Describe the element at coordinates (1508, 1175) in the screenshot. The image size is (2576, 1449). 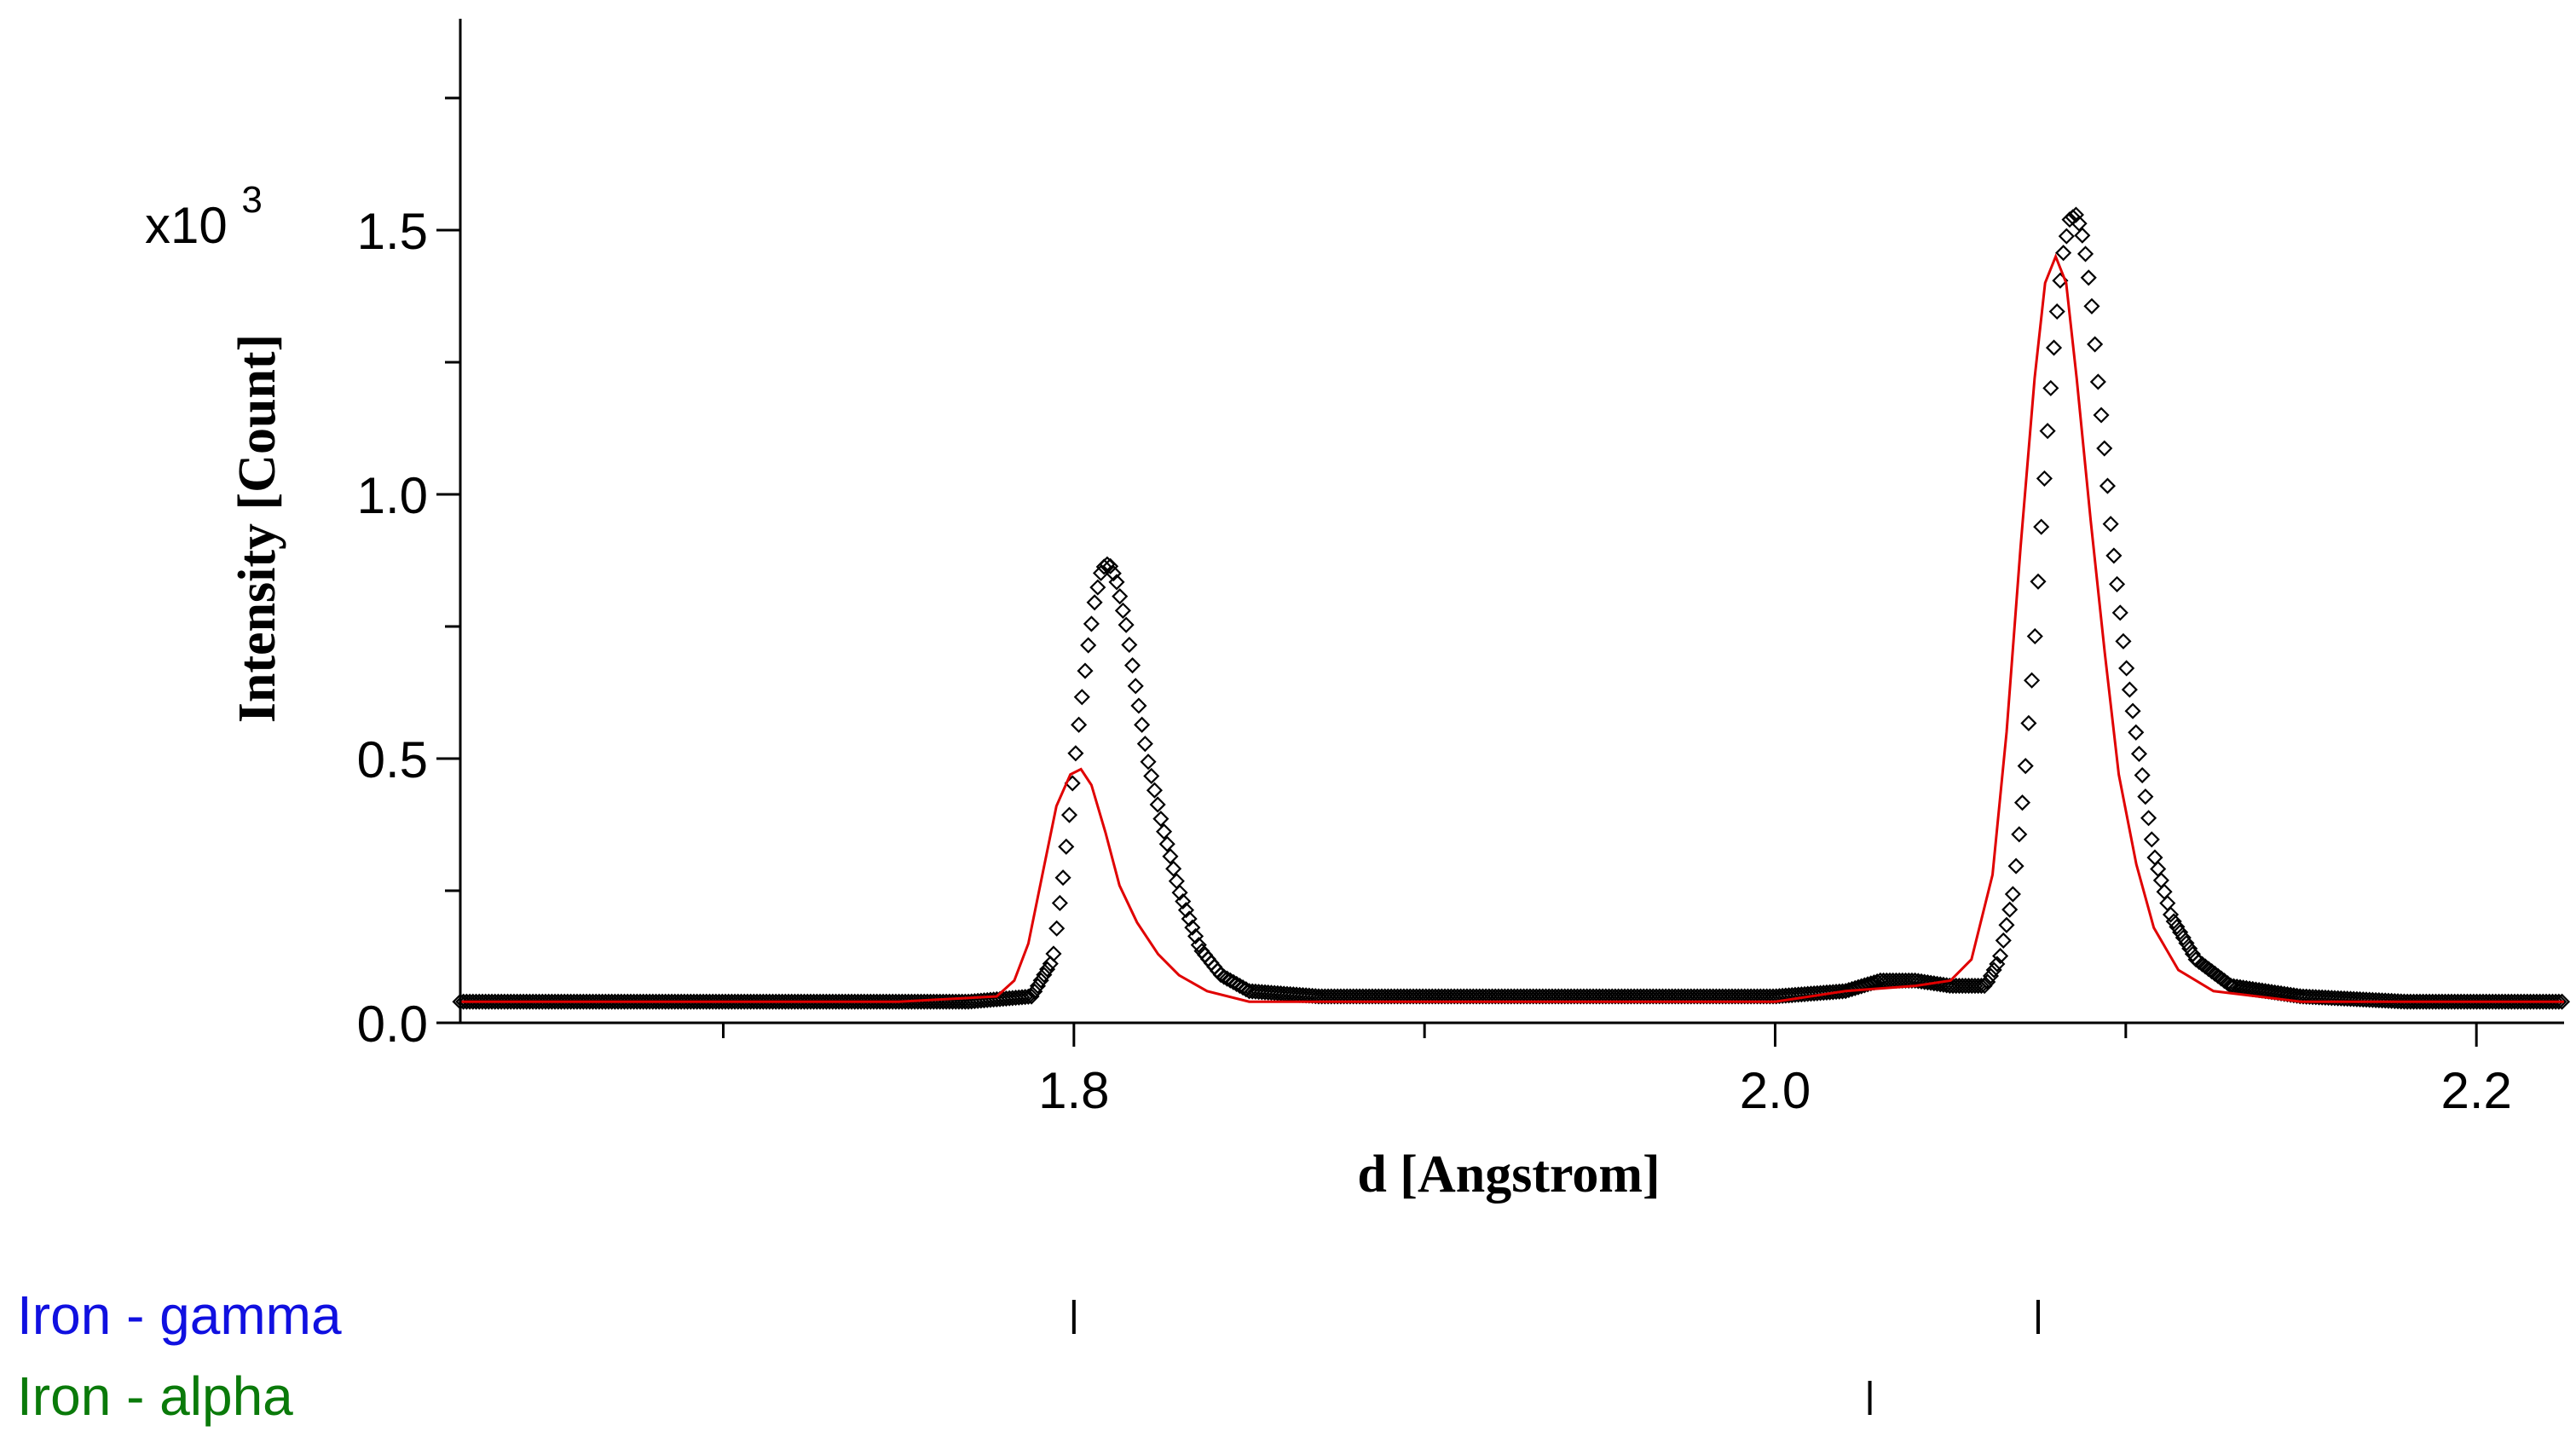
I see `x-axis-label: d [Angstrom]` at that location.